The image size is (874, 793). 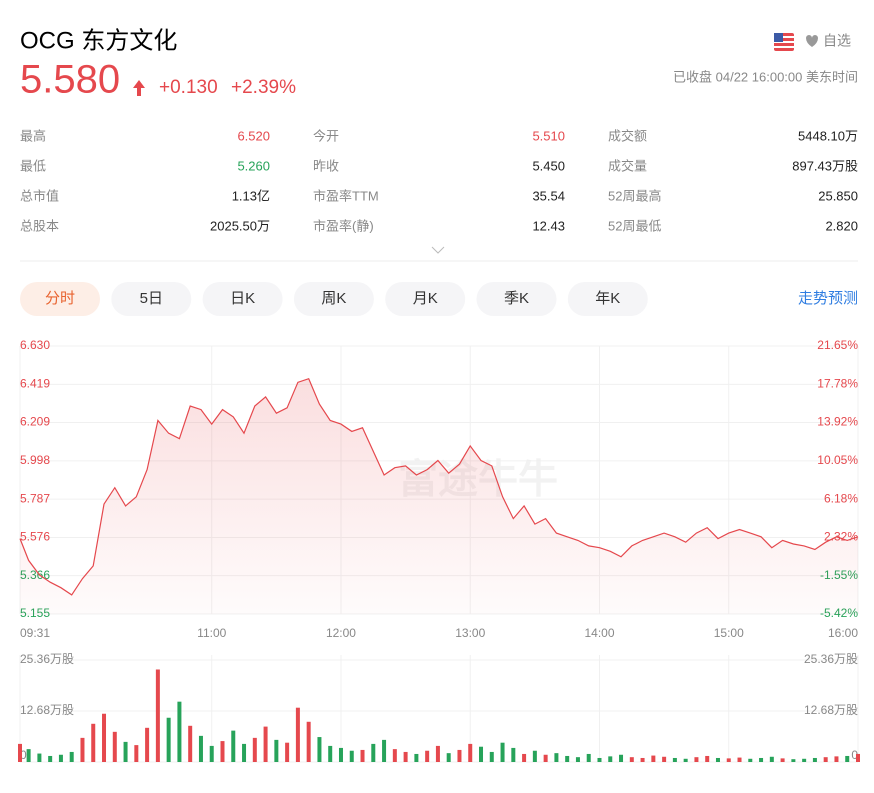 What do you see at coordinates (837, 41) in the screenshot?
I see `watchlist-label: 自选` at bounding box center [837, 41].